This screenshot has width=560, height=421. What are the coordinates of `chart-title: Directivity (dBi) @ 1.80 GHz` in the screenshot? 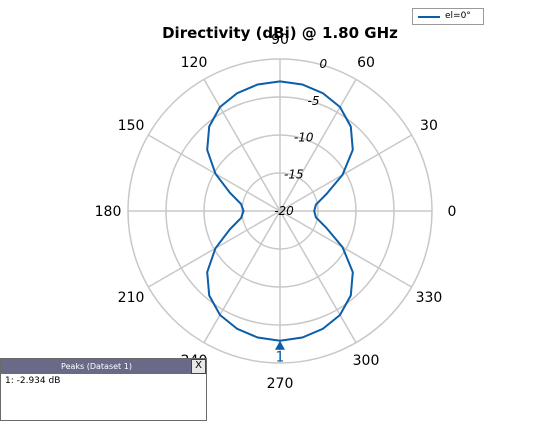 It's located at (280, 33).